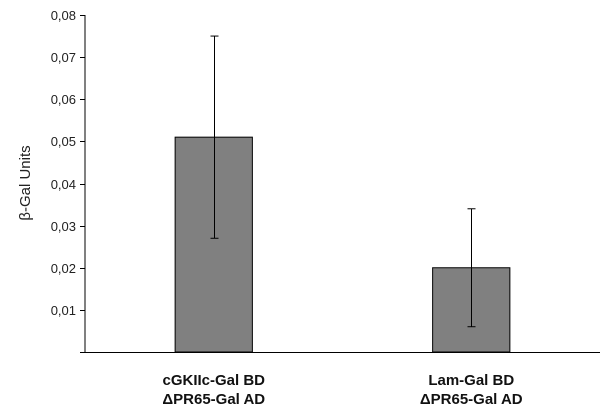 This screenshot has height=410, width=601. Describe the element at coordinates (213, 380) in the screenshot. I see `category-label-line: cGKIIc-Gal BD` at that location.